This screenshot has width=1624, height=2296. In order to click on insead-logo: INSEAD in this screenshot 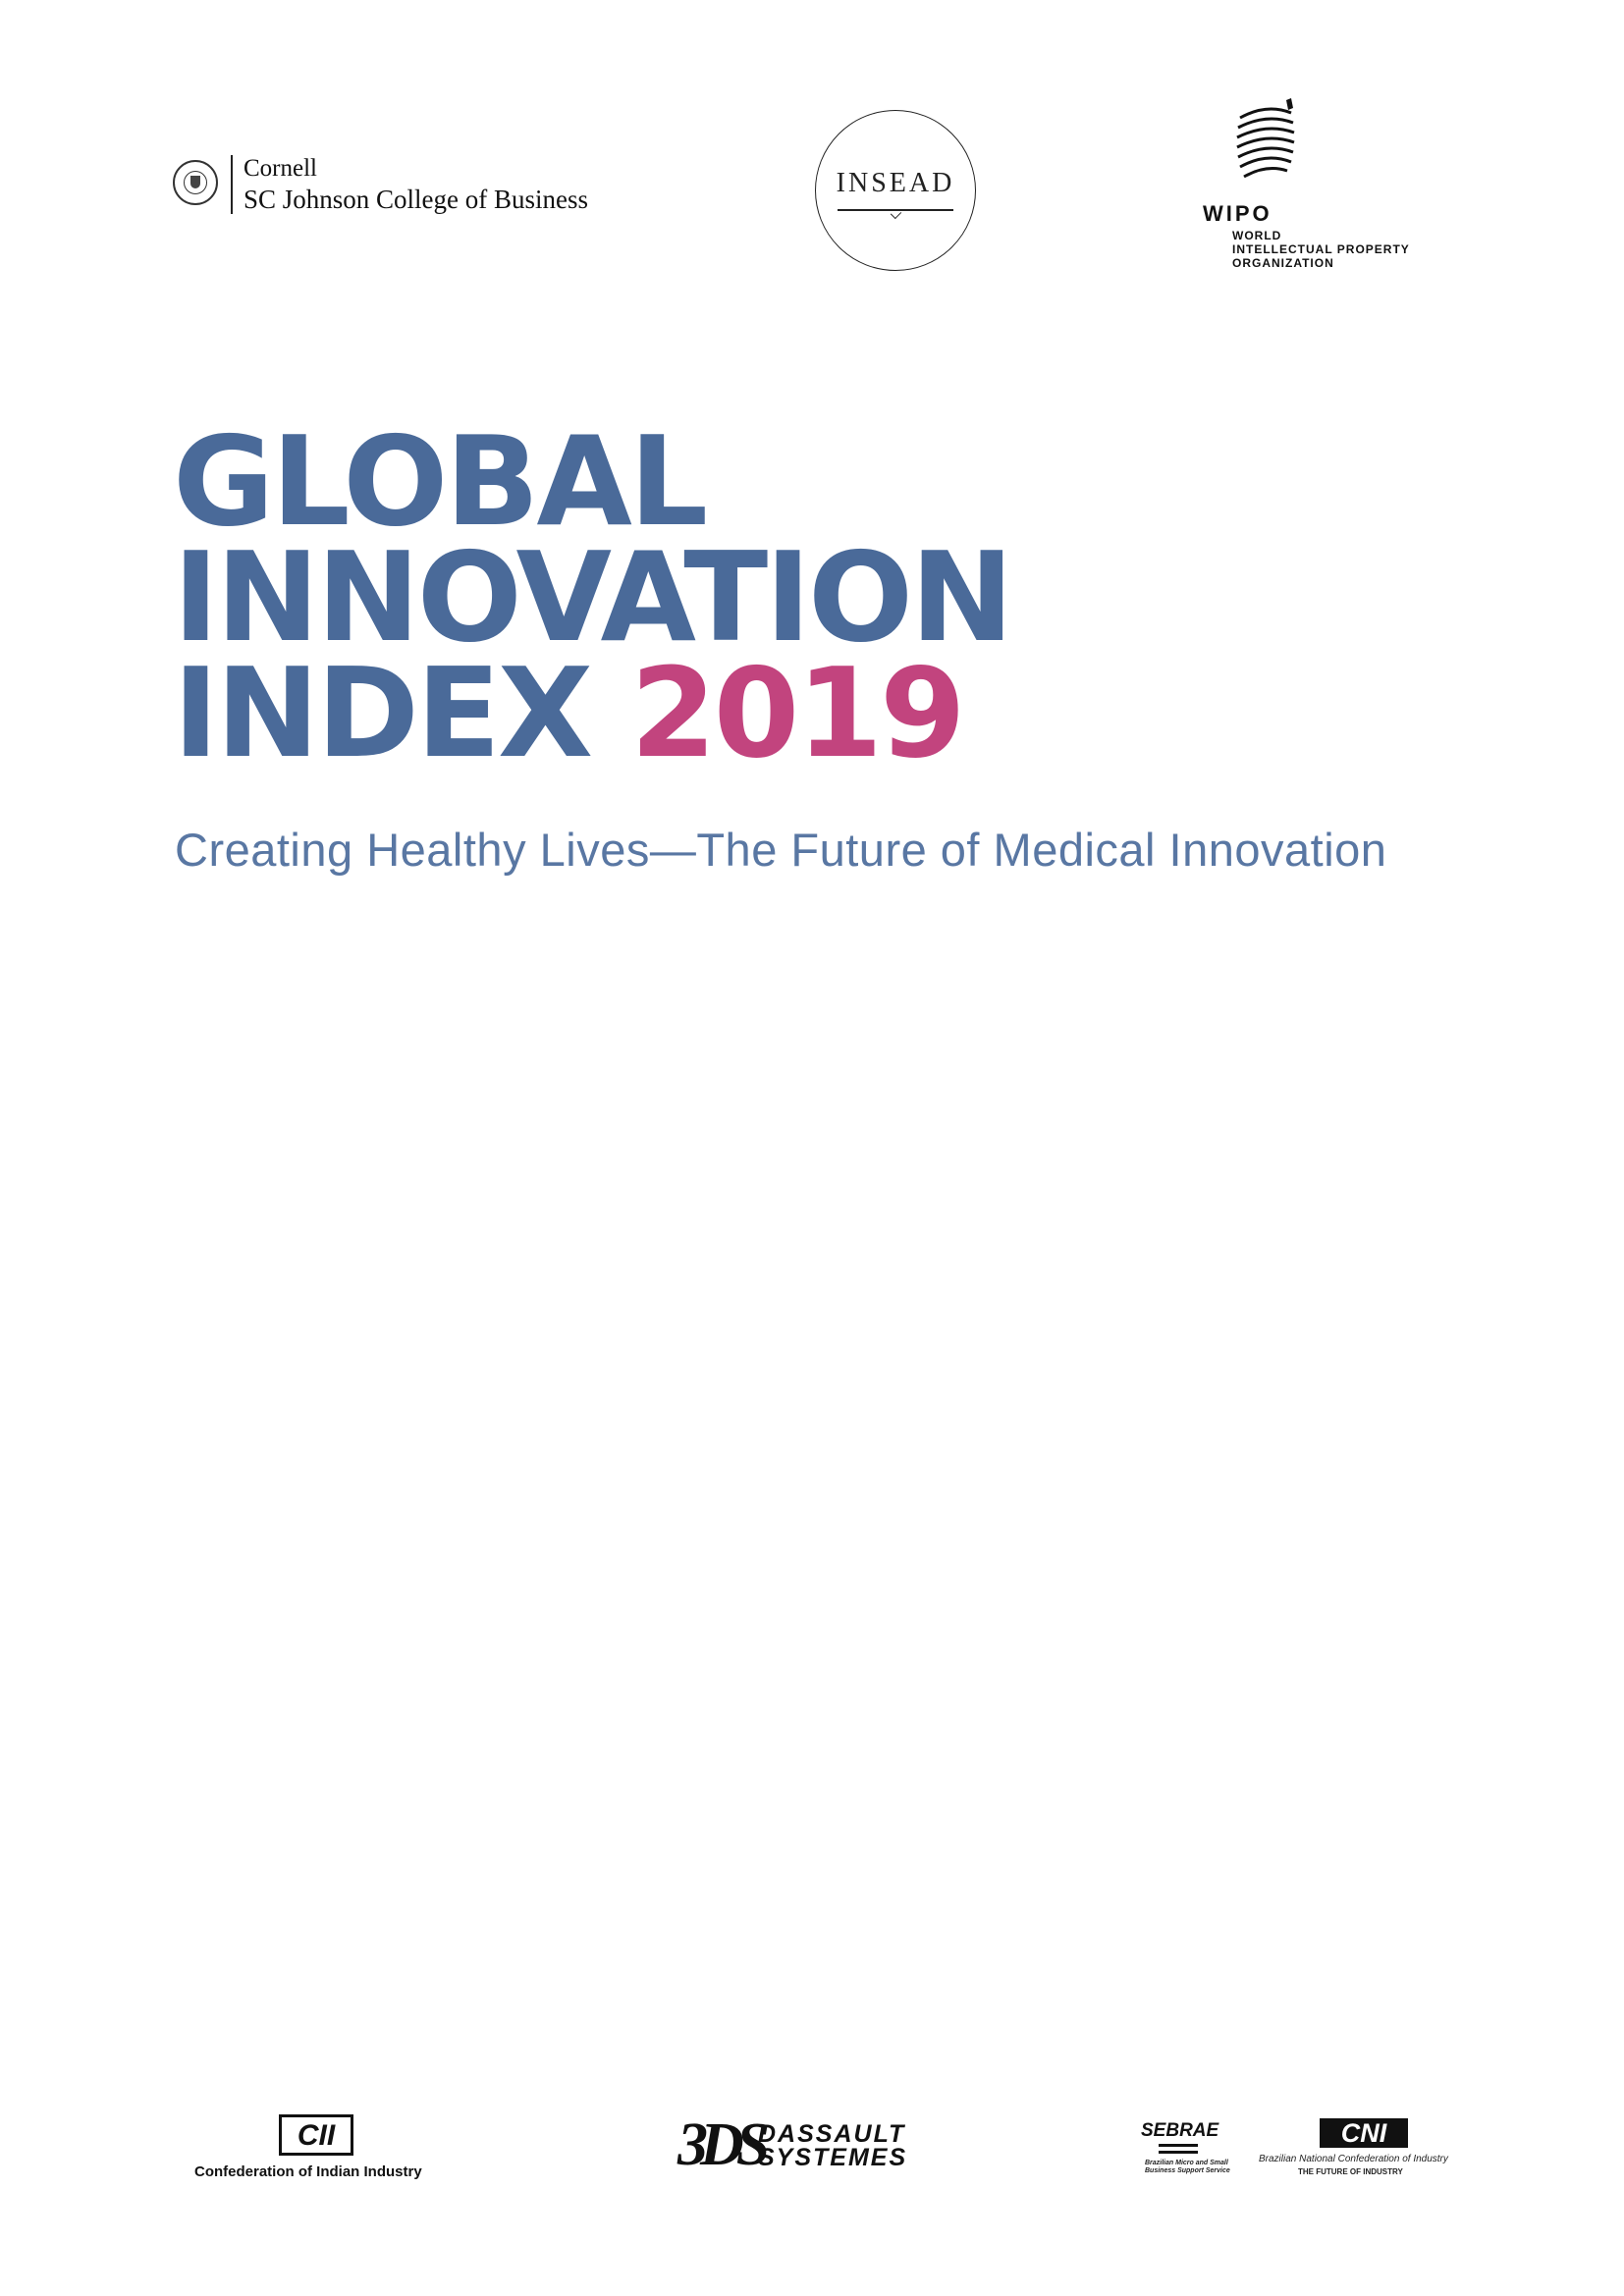, I will do `click(895, 190)`.